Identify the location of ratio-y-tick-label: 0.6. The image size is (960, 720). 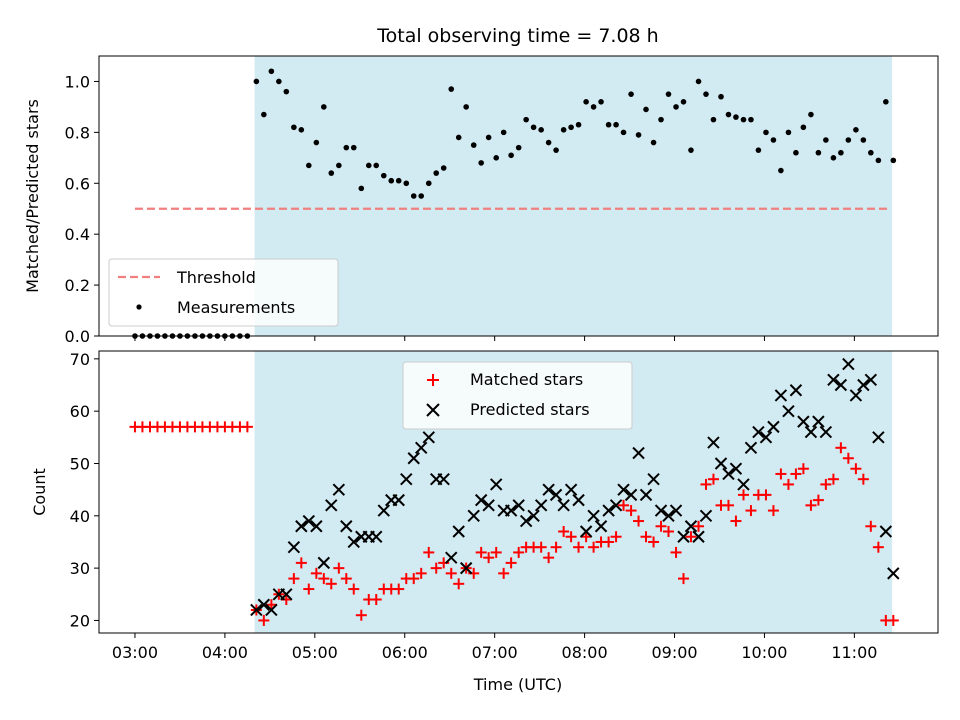
(77, 183).